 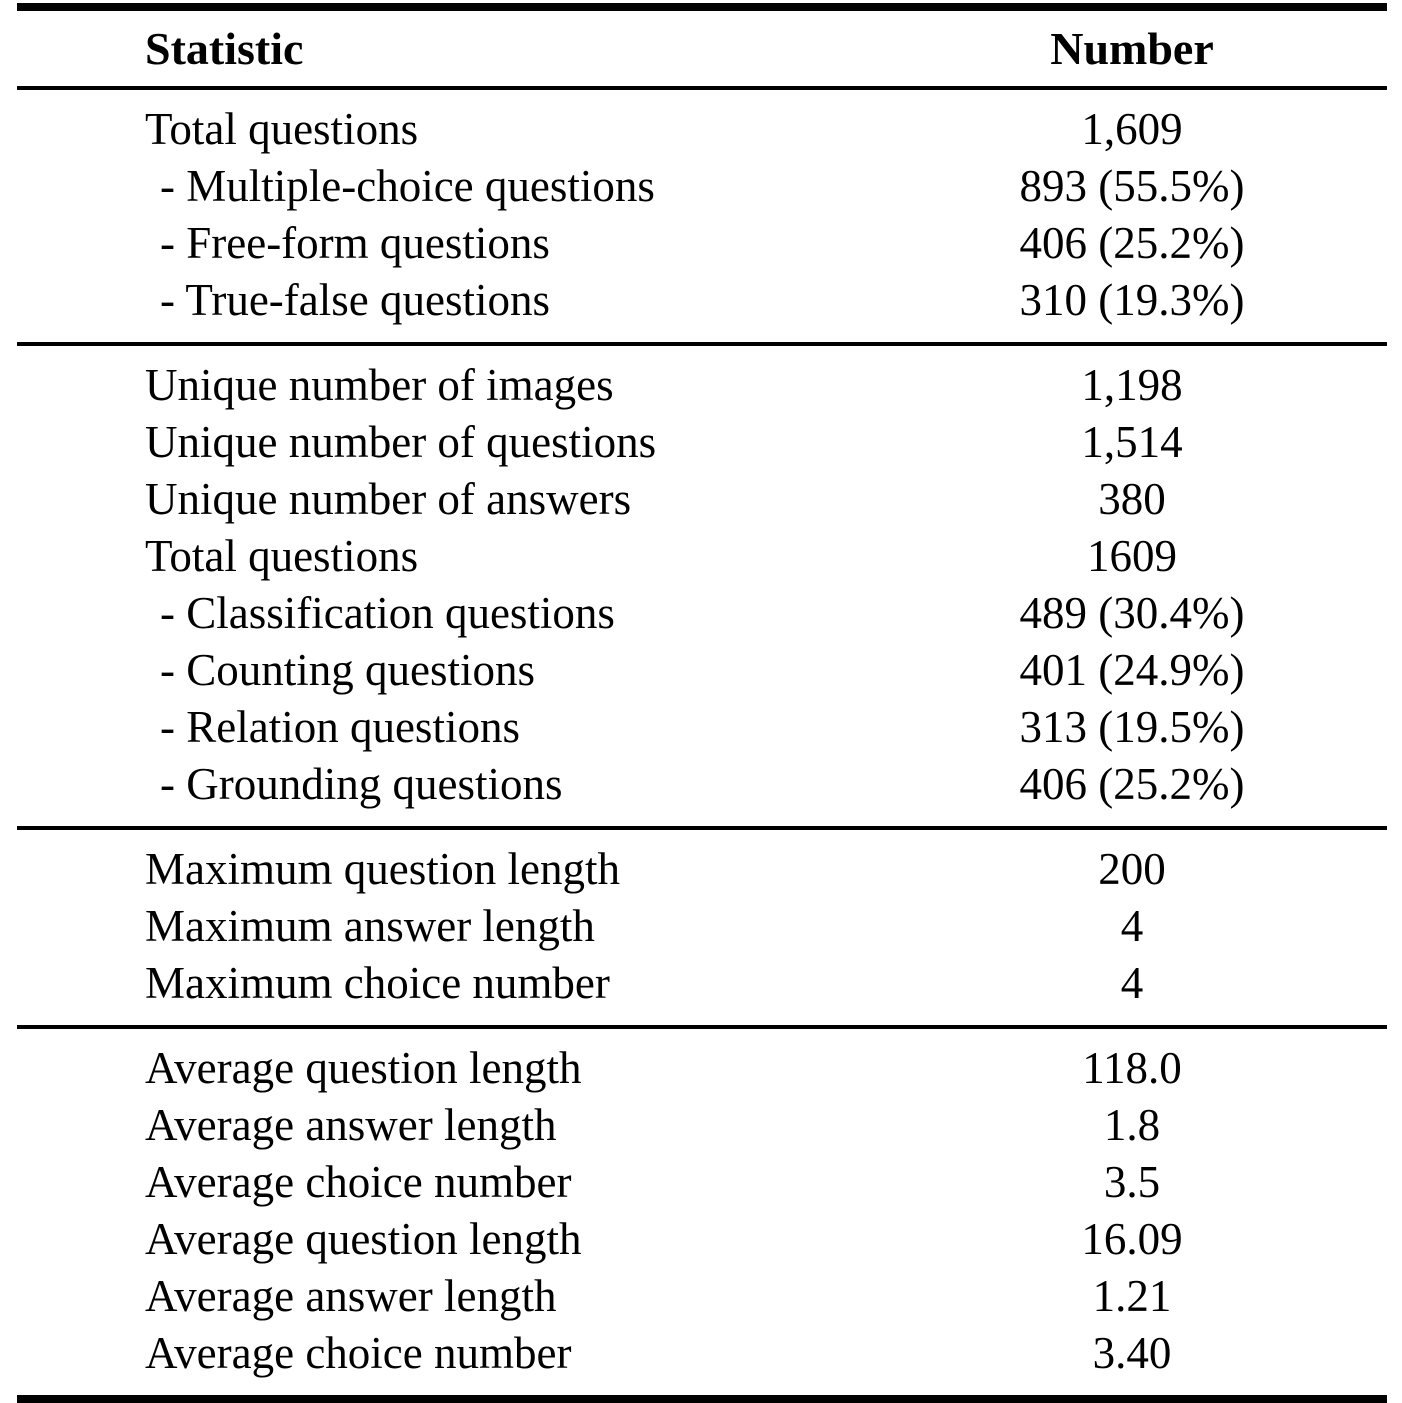 I want to click on statistic-label: Unique number of questions, so click(x=401, y=442).